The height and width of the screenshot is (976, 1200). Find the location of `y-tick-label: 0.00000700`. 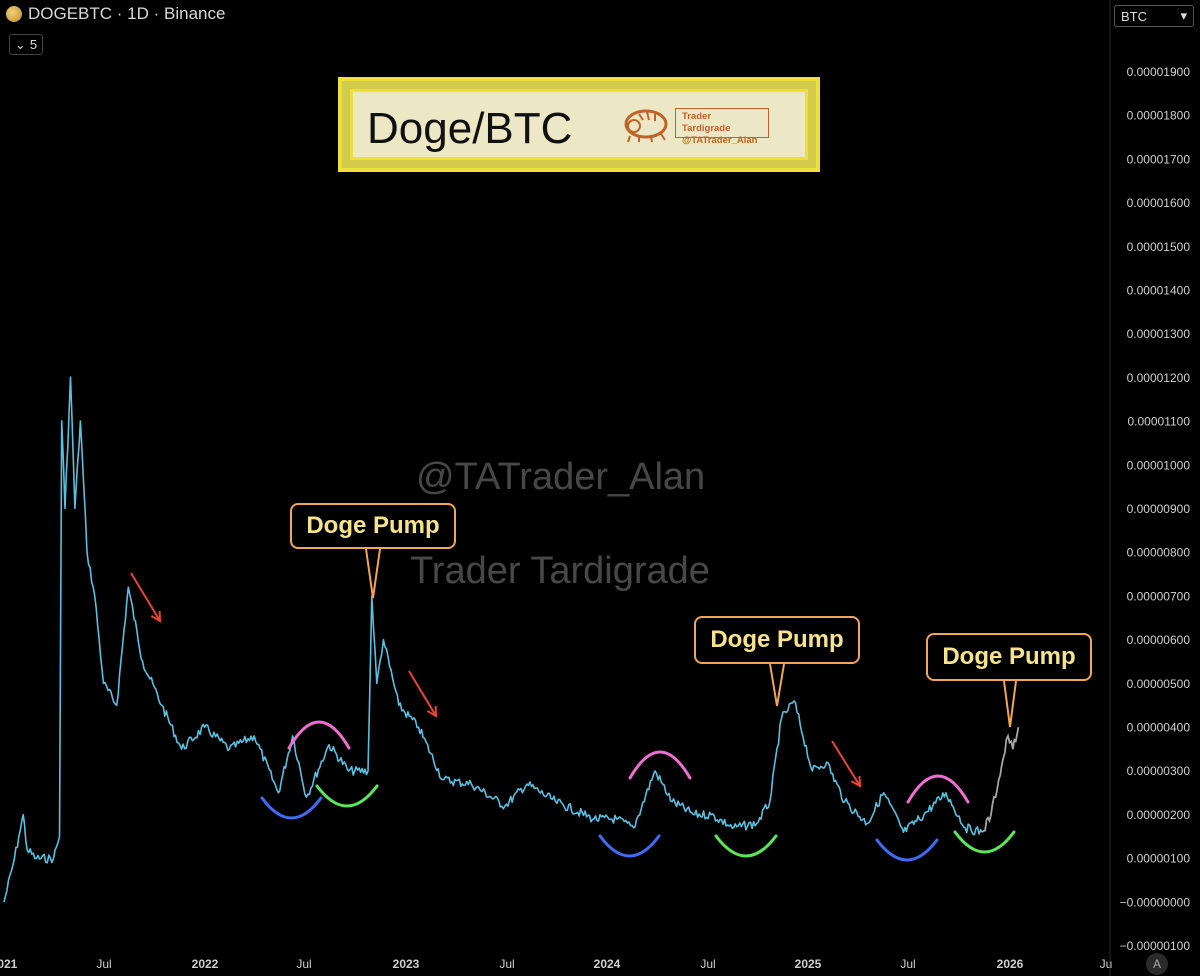

y-tick-label: 0.00000700 is located at coordinates (1159, 596).